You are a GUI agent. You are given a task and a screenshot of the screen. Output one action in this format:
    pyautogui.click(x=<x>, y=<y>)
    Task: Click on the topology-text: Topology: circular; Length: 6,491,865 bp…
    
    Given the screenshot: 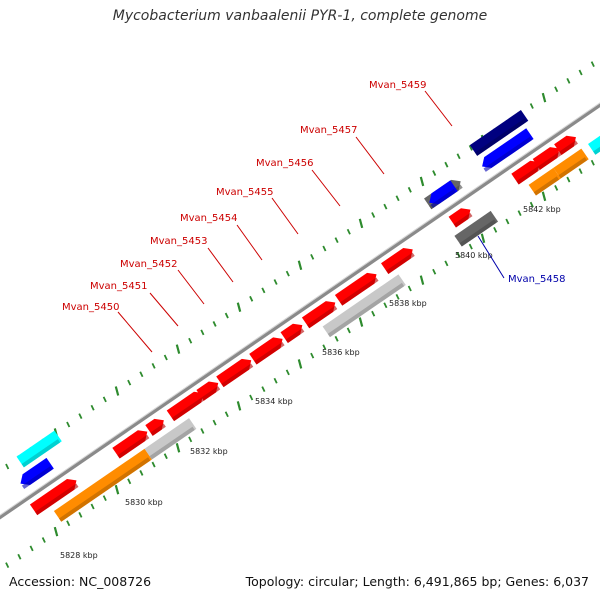 What is the action you would take?
    pyautogui.click(x=417, y=581)
    